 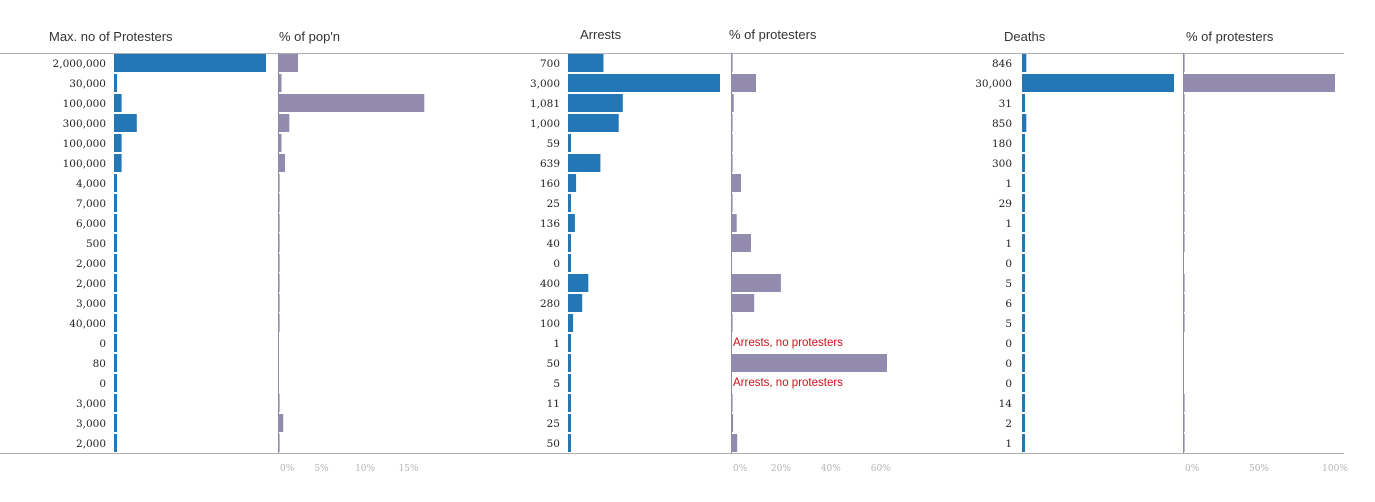 What do you see at coordinates (553, 364) in the screenshot?
I see `arrests-value-label: 50` at bounding box center [553, 364].